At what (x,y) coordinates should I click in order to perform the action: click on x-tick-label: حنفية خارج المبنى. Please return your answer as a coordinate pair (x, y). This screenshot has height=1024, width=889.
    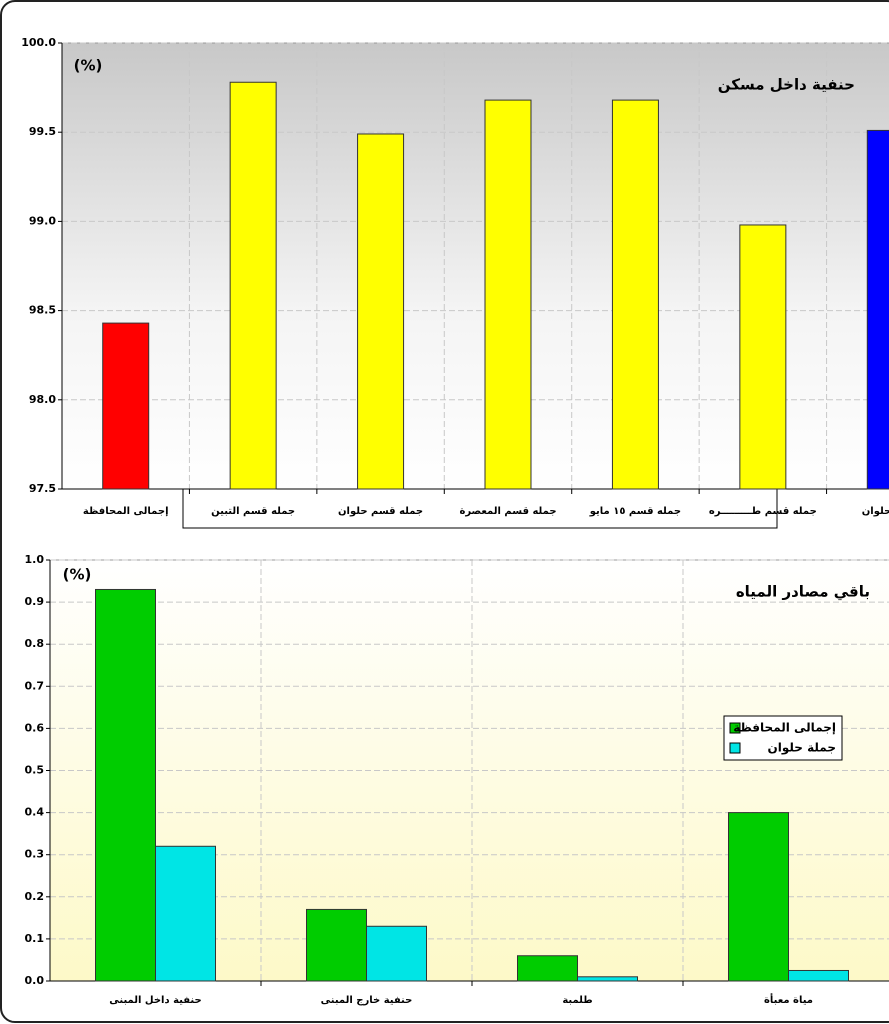
    Looking at the image, I should click on (367, 1000).